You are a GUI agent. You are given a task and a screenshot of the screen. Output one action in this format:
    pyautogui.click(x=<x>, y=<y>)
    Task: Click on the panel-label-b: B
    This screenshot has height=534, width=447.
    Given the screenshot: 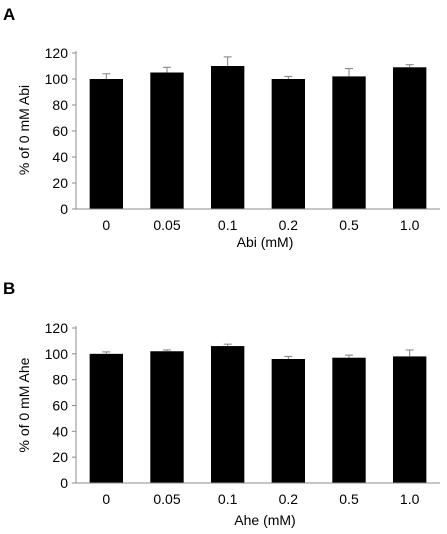 What is the action you would take?
    pyautogui.click(x=9, y=288)
    